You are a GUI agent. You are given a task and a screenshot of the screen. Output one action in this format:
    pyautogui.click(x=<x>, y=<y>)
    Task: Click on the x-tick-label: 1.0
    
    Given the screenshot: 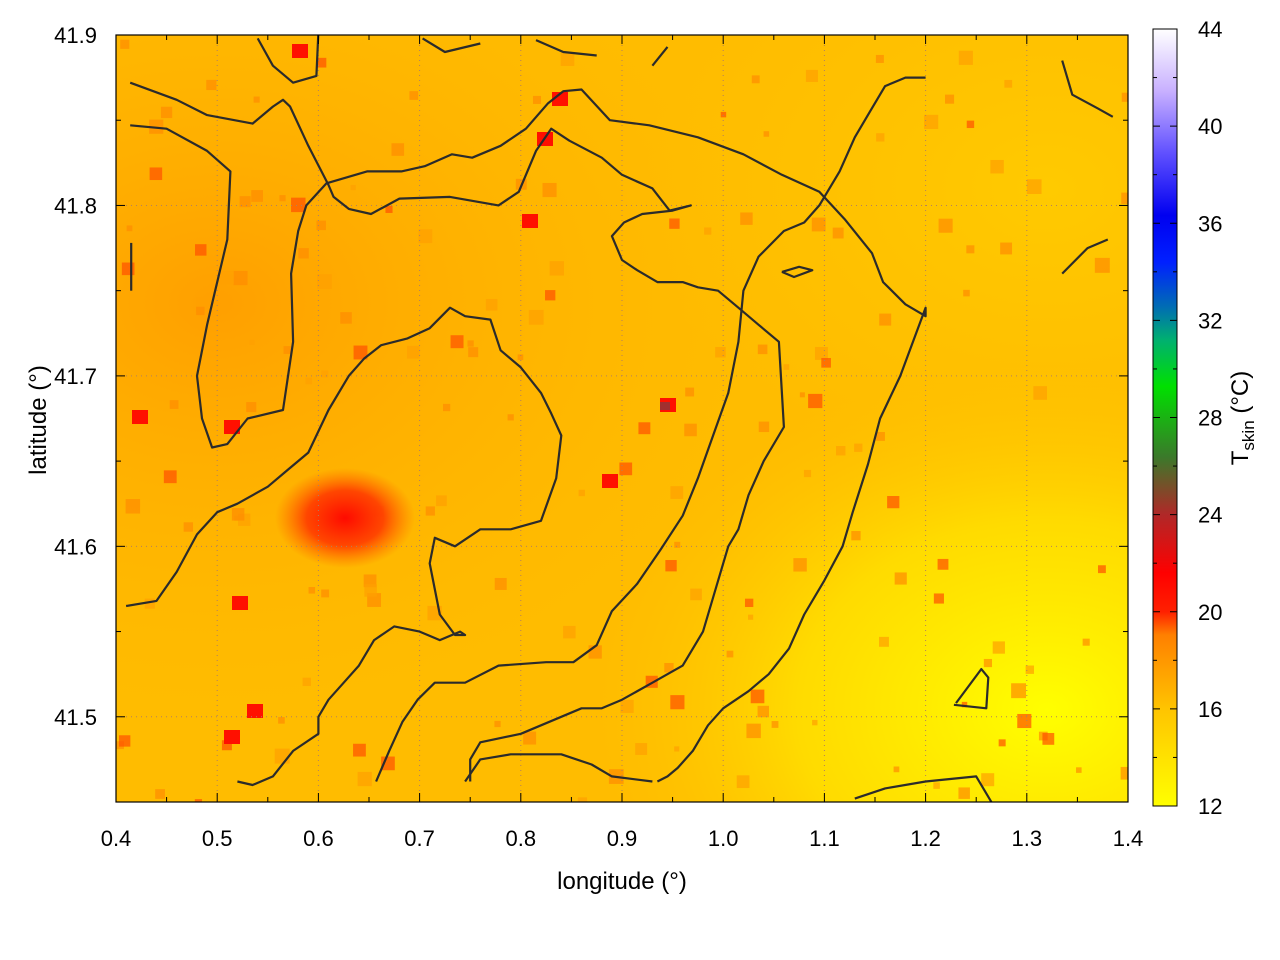 What is the action you would take?
    pyautogui.click(x=723, y=838)
    